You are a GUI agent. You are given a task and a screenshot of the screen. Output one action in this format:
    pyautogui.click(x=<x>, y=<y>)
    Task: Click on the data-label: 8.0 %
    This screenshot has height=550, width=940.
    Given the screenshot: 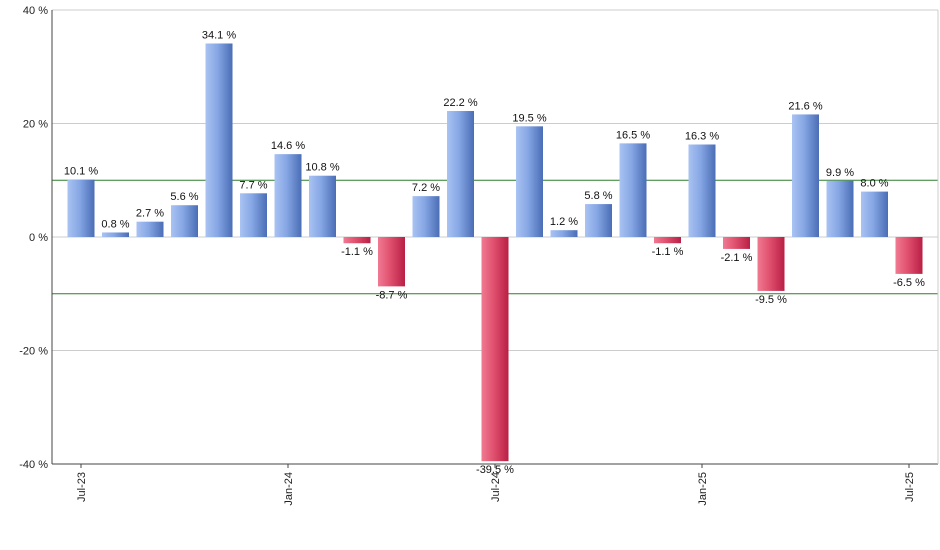 What is the action you would take?
    pyautogui.click(x=874, y=184)
    